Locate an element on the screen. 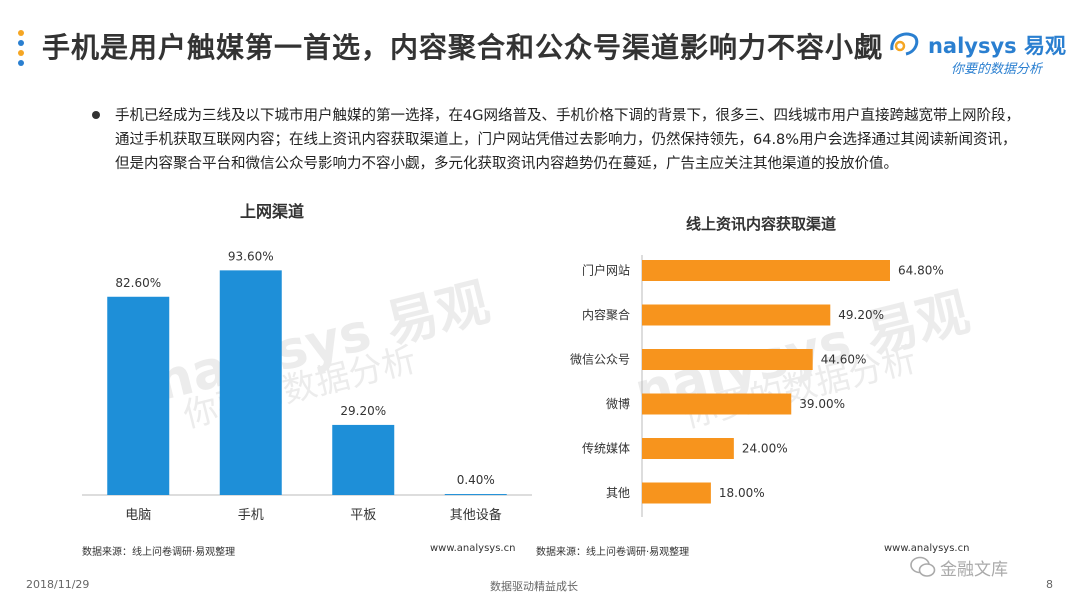 The width and height of the screenshot is (1080, 608). device-value-label: 93.60% is located at coordinates (251, 256).